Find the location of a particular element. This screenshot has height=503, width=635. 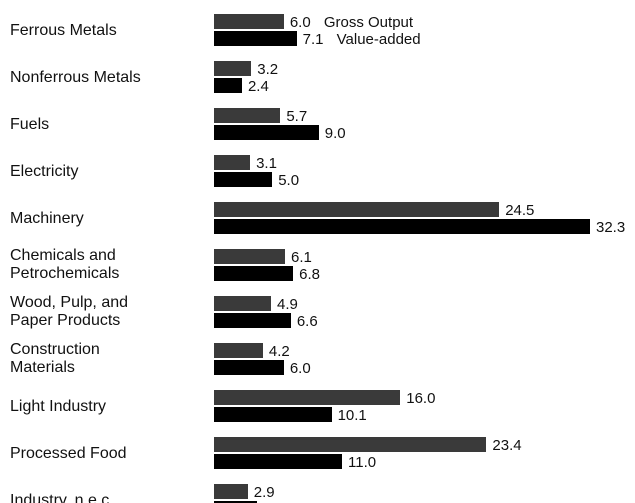

value-label: 3.1 is located at coordinates (266, 163).